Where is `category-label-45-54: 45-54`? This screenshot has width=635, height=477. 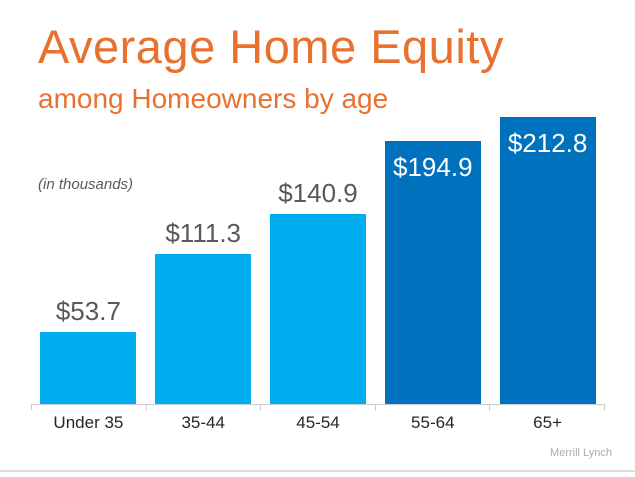 category-label-45-54: 45-54 is located at coordinates (318, 422).